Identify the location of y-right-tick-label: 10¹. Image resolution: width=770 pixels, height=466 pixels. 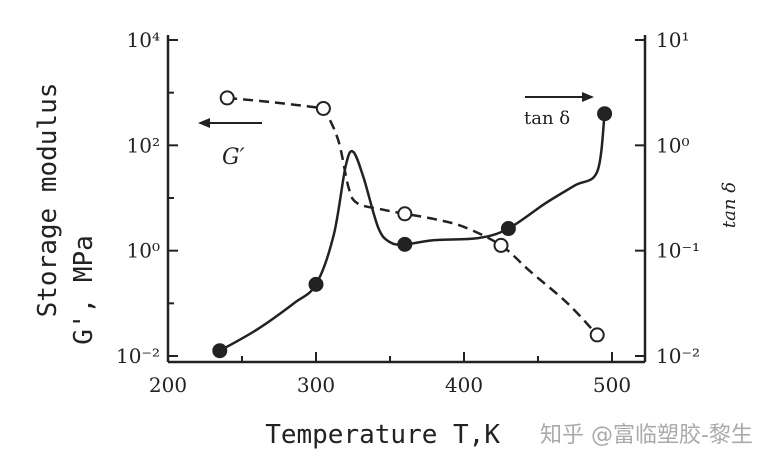
(672, 40).